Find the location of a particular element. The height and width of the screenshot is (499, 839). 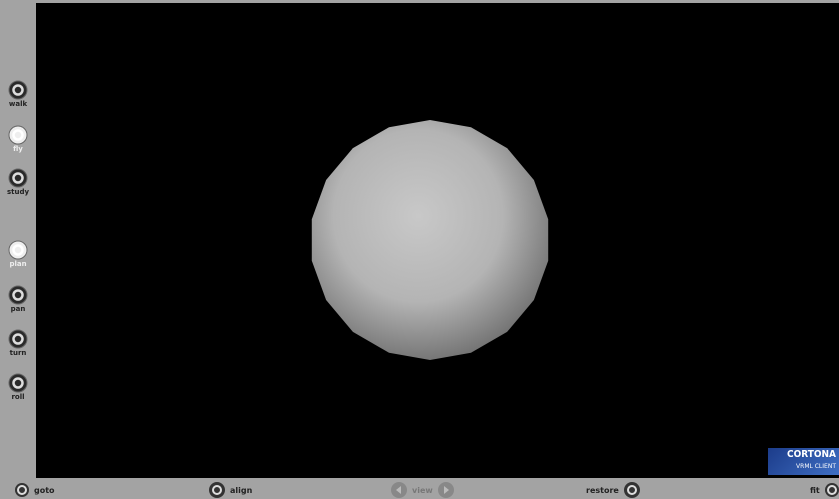

nav-mode-button: fly is located at coordinates (18, 139).